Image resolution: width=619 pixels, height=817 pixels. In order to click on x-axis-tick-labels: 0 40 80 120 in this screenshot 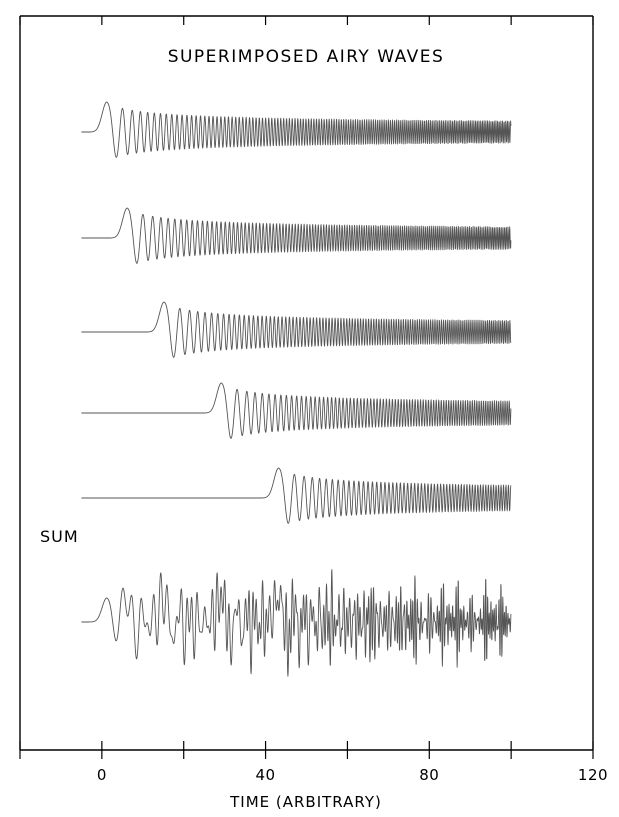, I will do `click(352, 775)`.